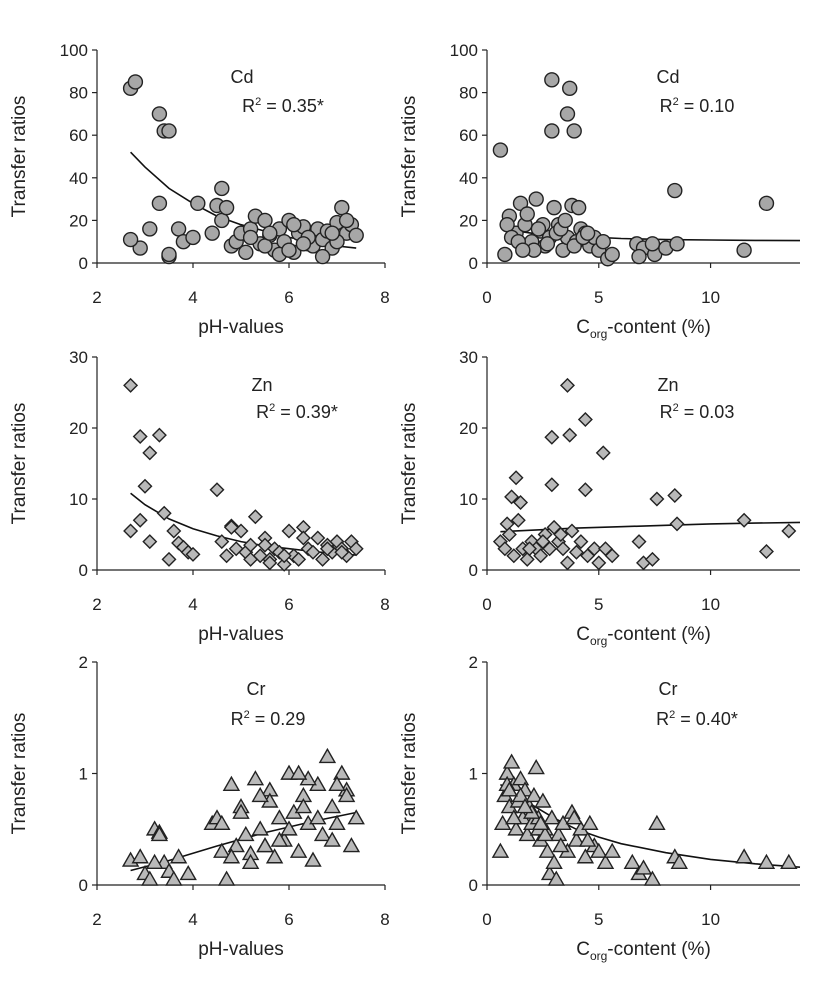 Image resolution: width=820 pixels, height=981 pixels. I want to click on x-tick-label: 5, so click(598, 297).